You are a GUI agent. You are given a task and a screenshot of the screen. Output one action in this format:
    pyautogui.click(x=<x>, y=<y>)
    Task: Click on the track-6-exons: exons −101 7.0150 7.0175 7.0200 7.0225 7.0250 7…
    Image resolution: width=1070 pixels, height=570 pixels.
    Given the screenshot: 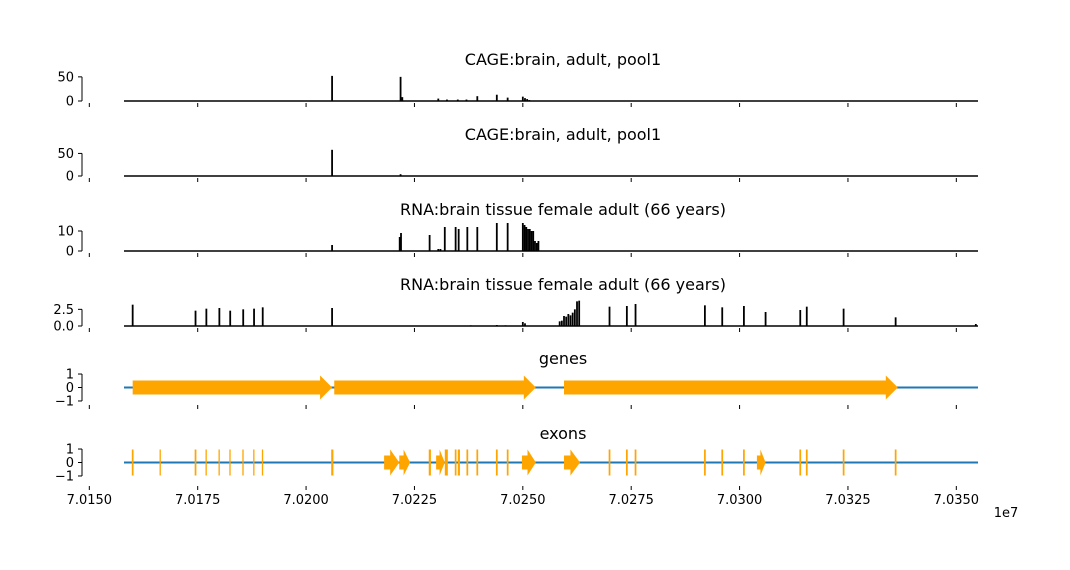 What is the action you would take?
    pyautogui.click(x=517, y=466)
    